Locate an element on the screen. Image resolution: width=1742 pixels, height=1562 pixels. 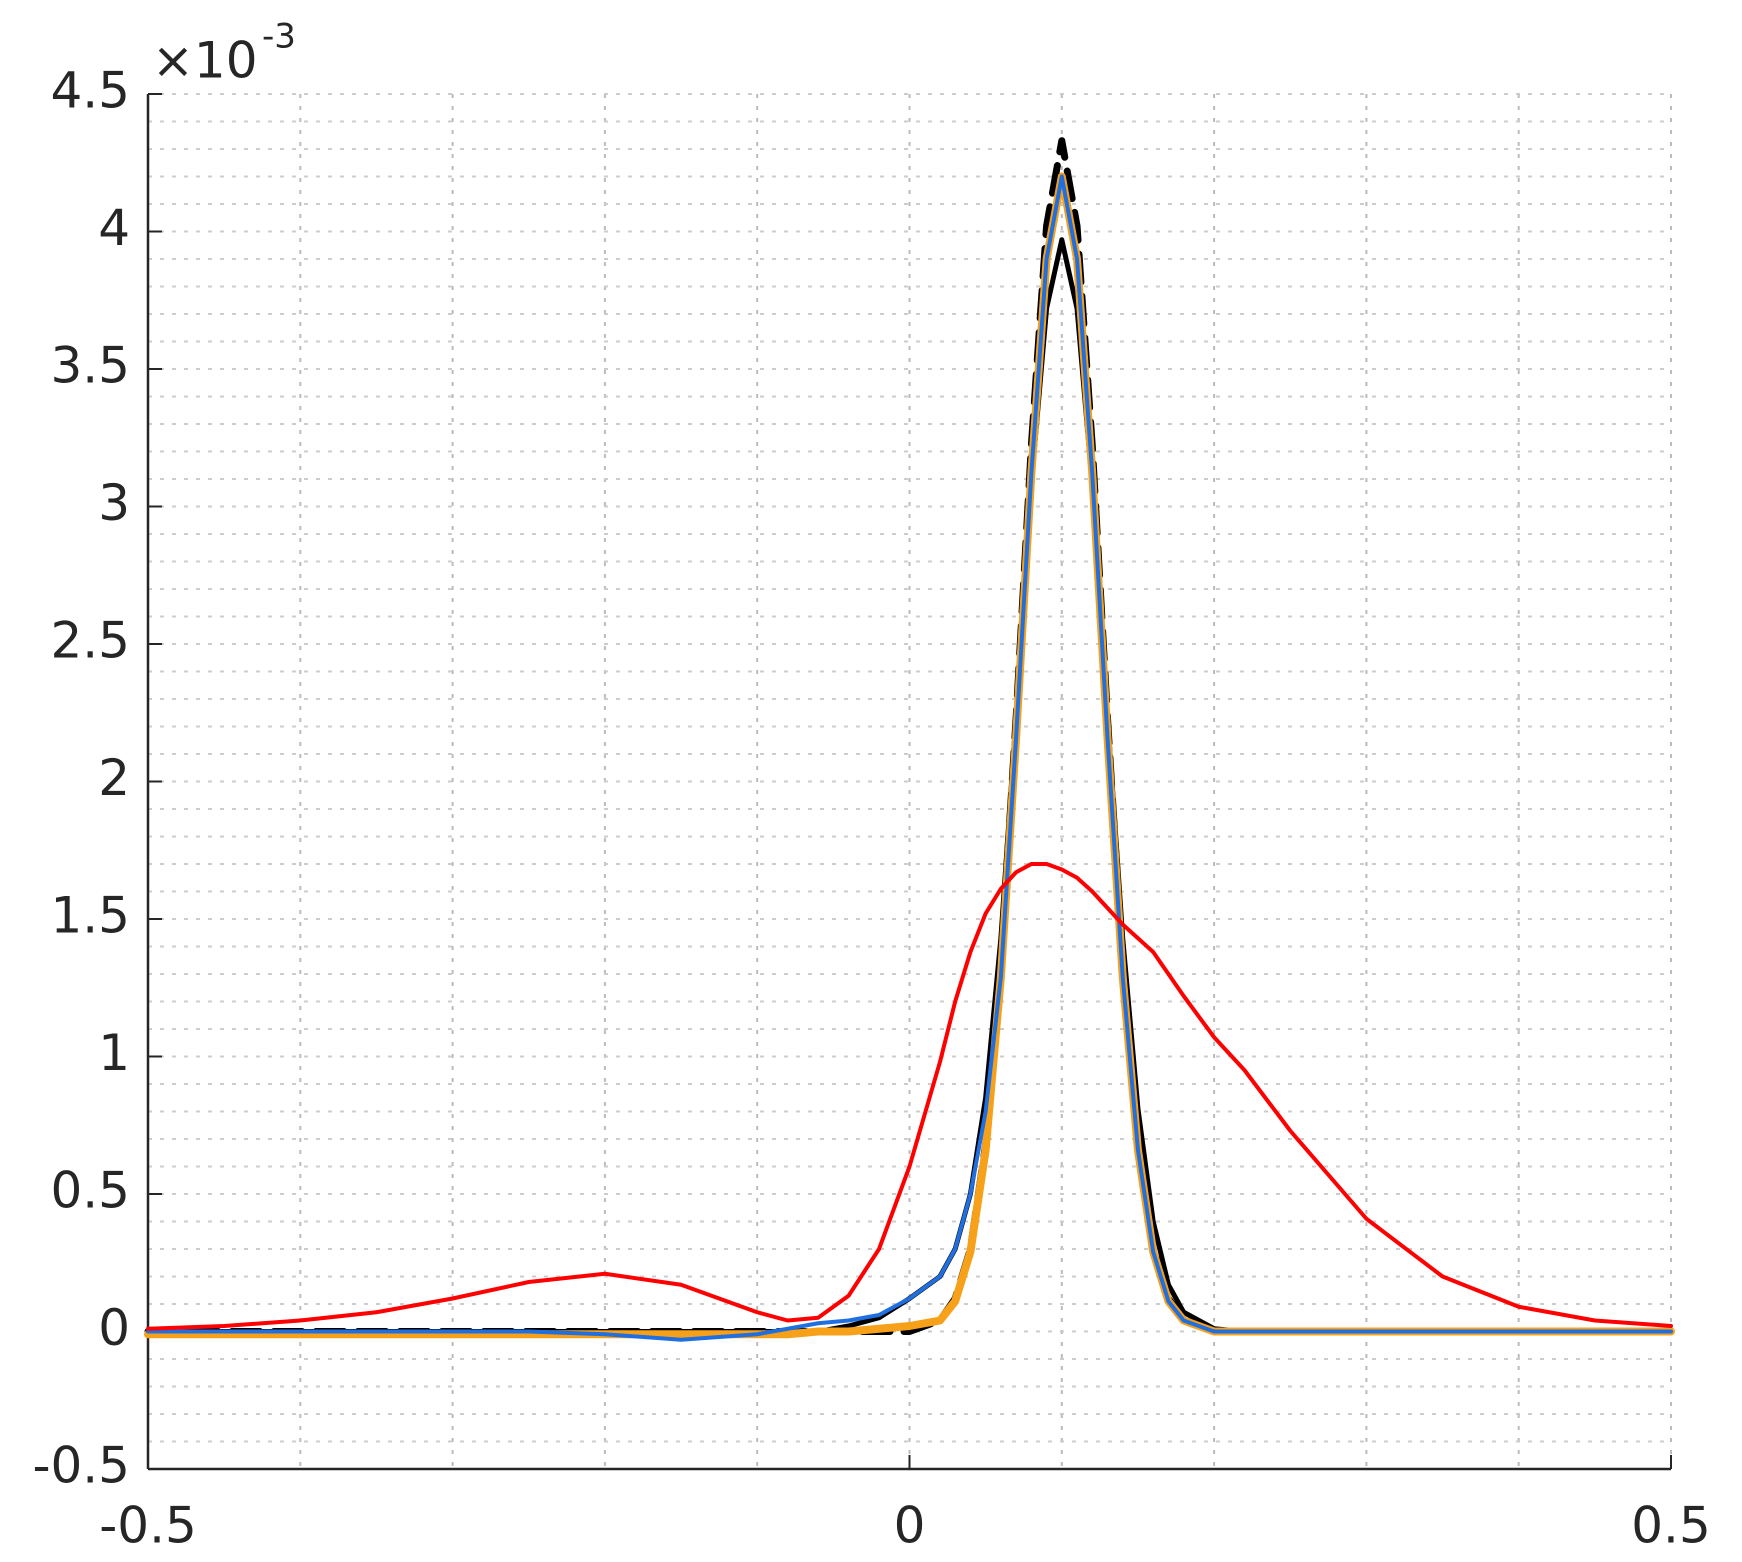
y-multiplier: ×10 is located at coordinates (205, 61).